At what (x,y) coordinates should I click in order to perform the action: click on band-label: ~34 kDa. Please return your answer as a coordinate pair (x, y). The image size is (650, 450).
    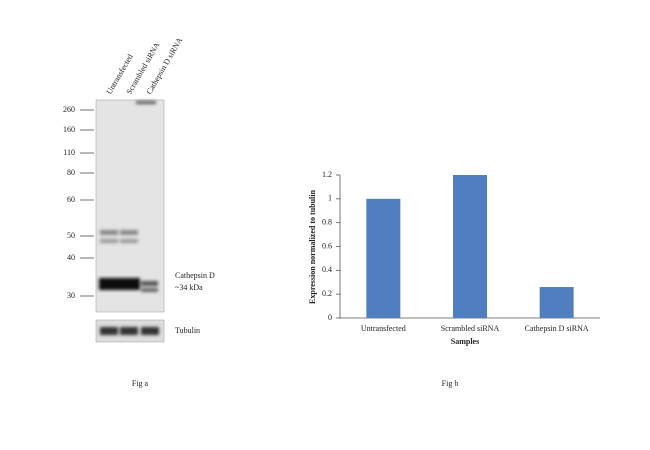
    Looking at the image, I should click on (189, 287).